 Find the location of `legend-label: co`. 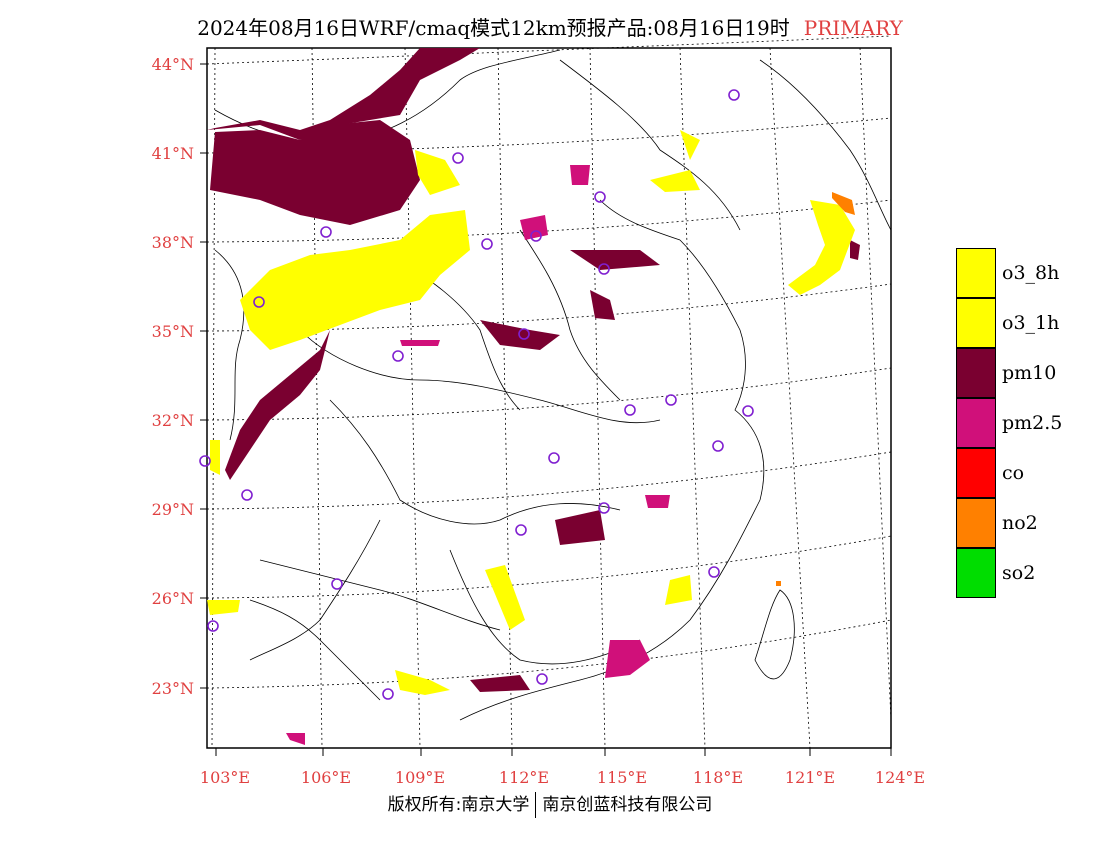

legend-label: co is located at coordinates (1013, 473).